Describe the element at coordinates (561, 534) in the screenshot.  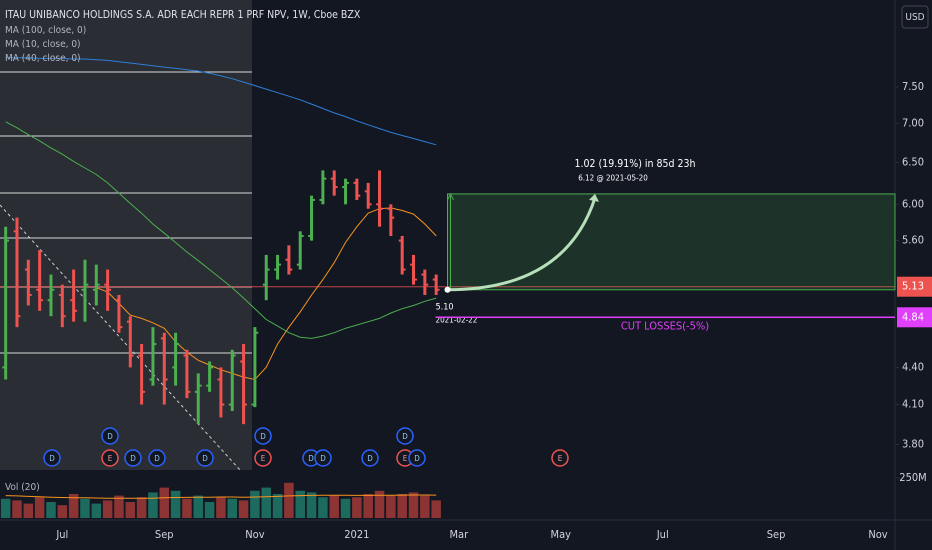
I see `x-tick-label: May` at that location.